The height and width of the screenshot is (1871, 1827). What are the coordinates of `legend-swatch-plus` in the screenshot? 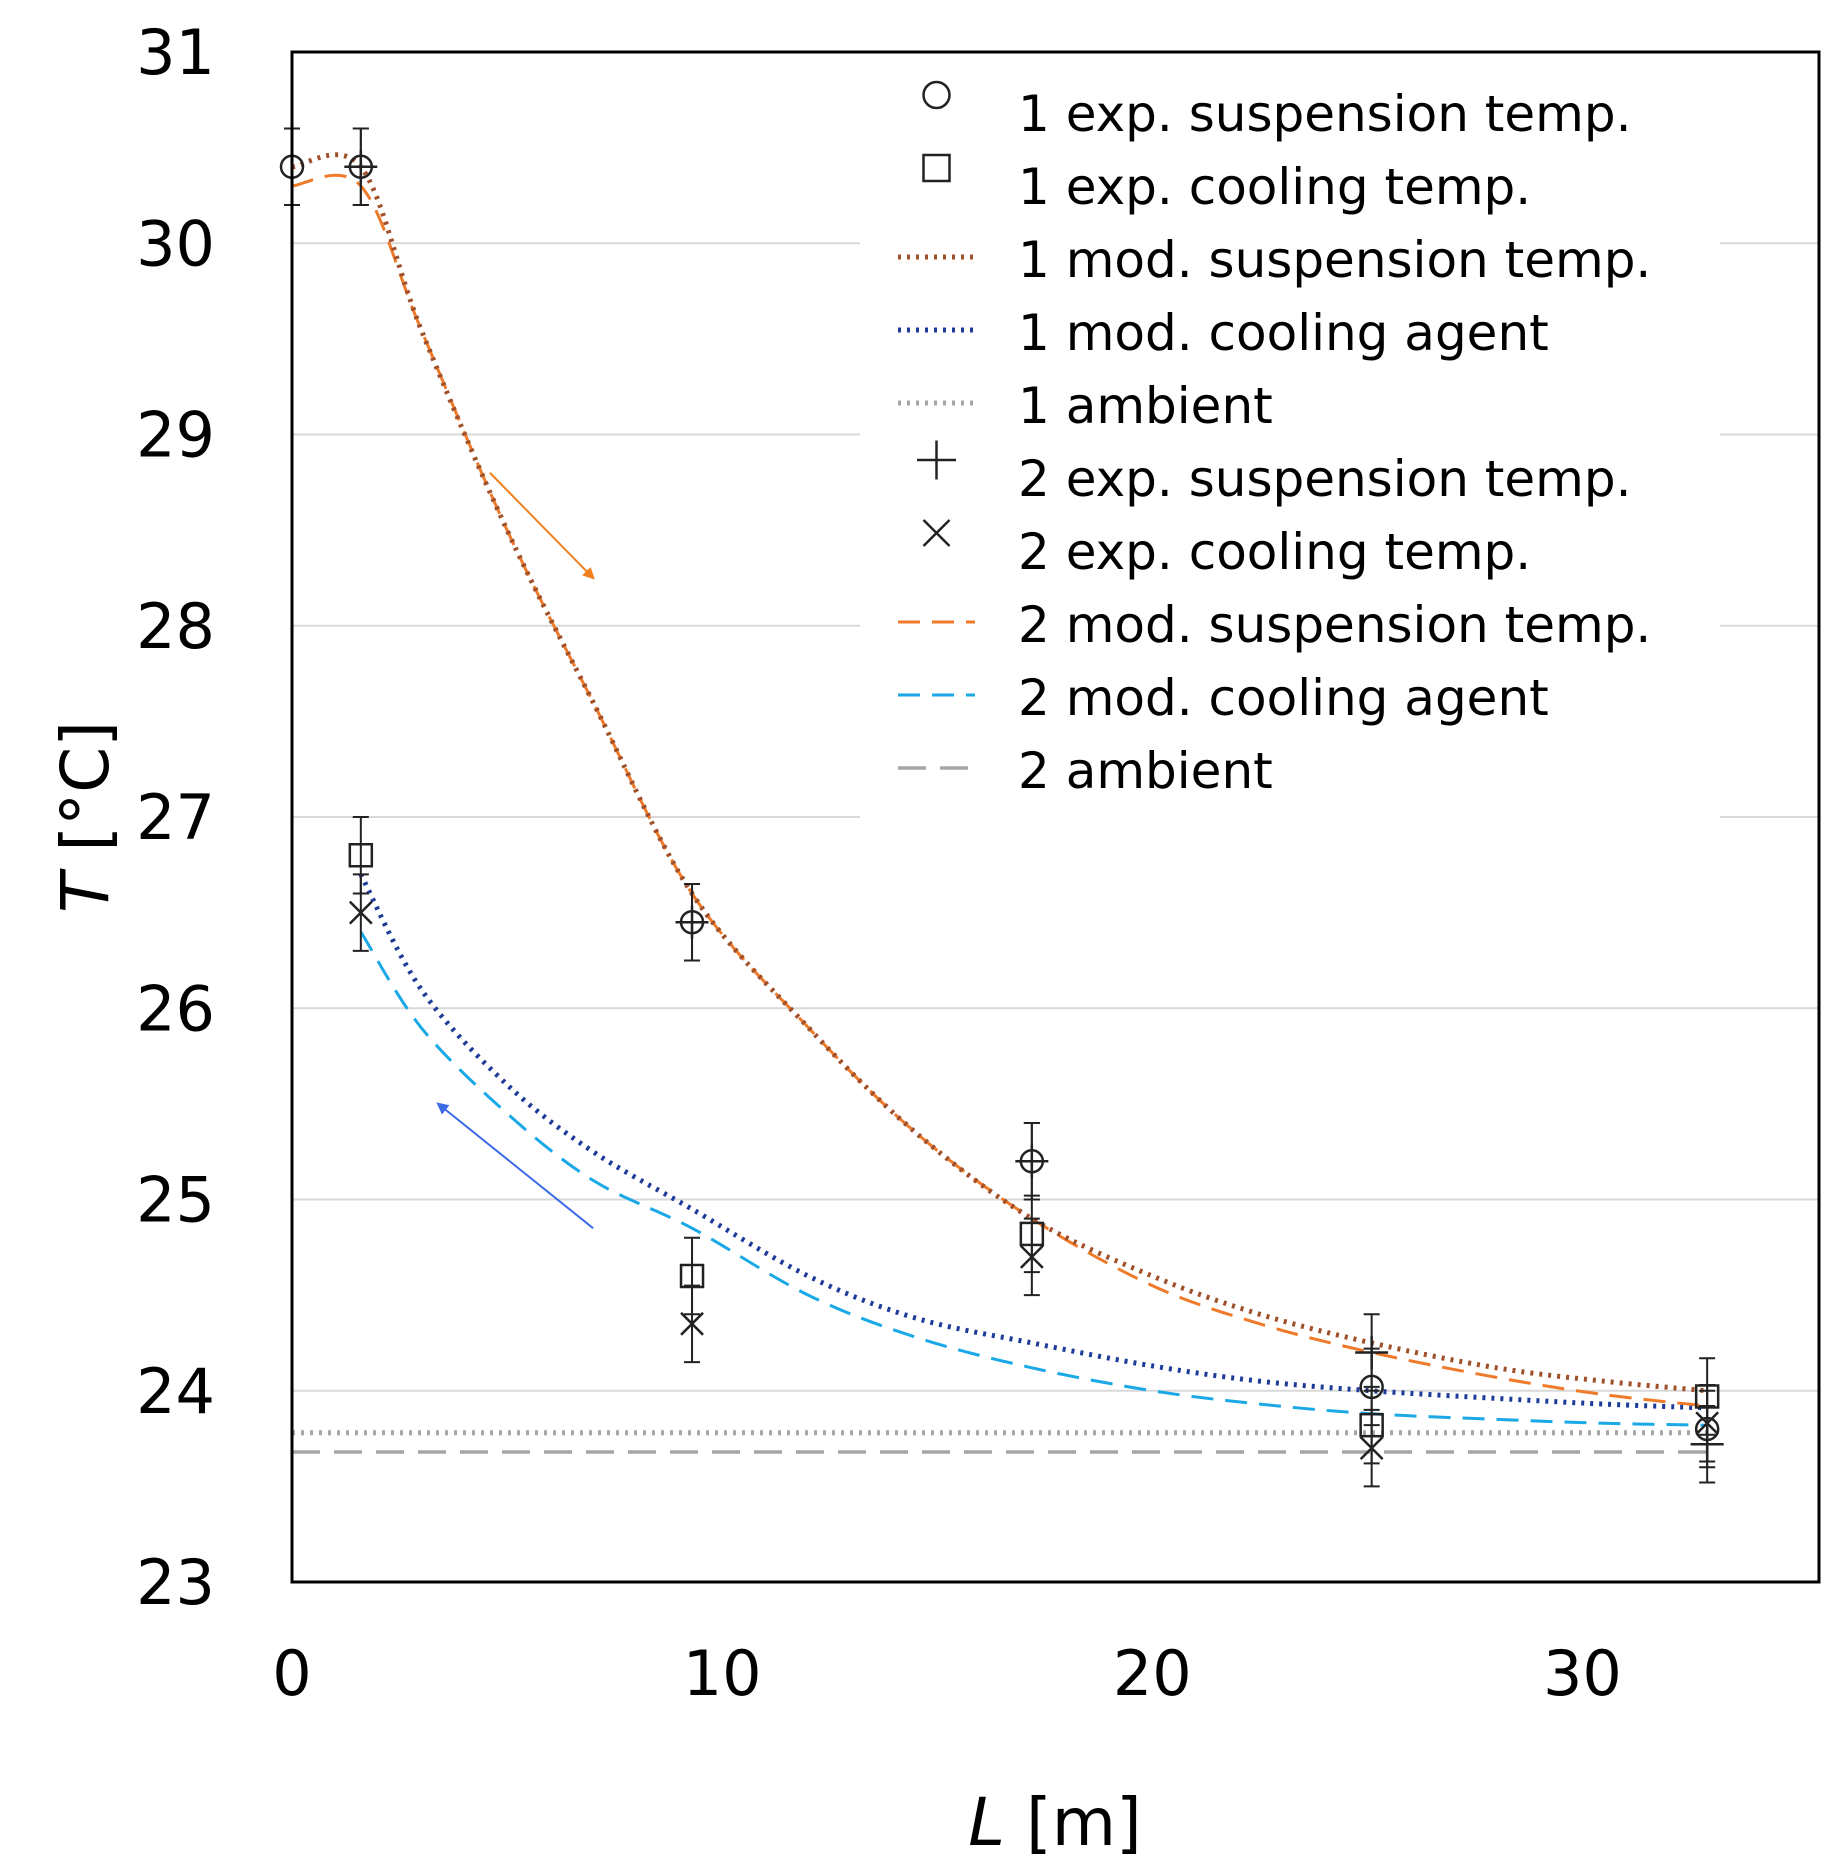 It's located at (936, 460).